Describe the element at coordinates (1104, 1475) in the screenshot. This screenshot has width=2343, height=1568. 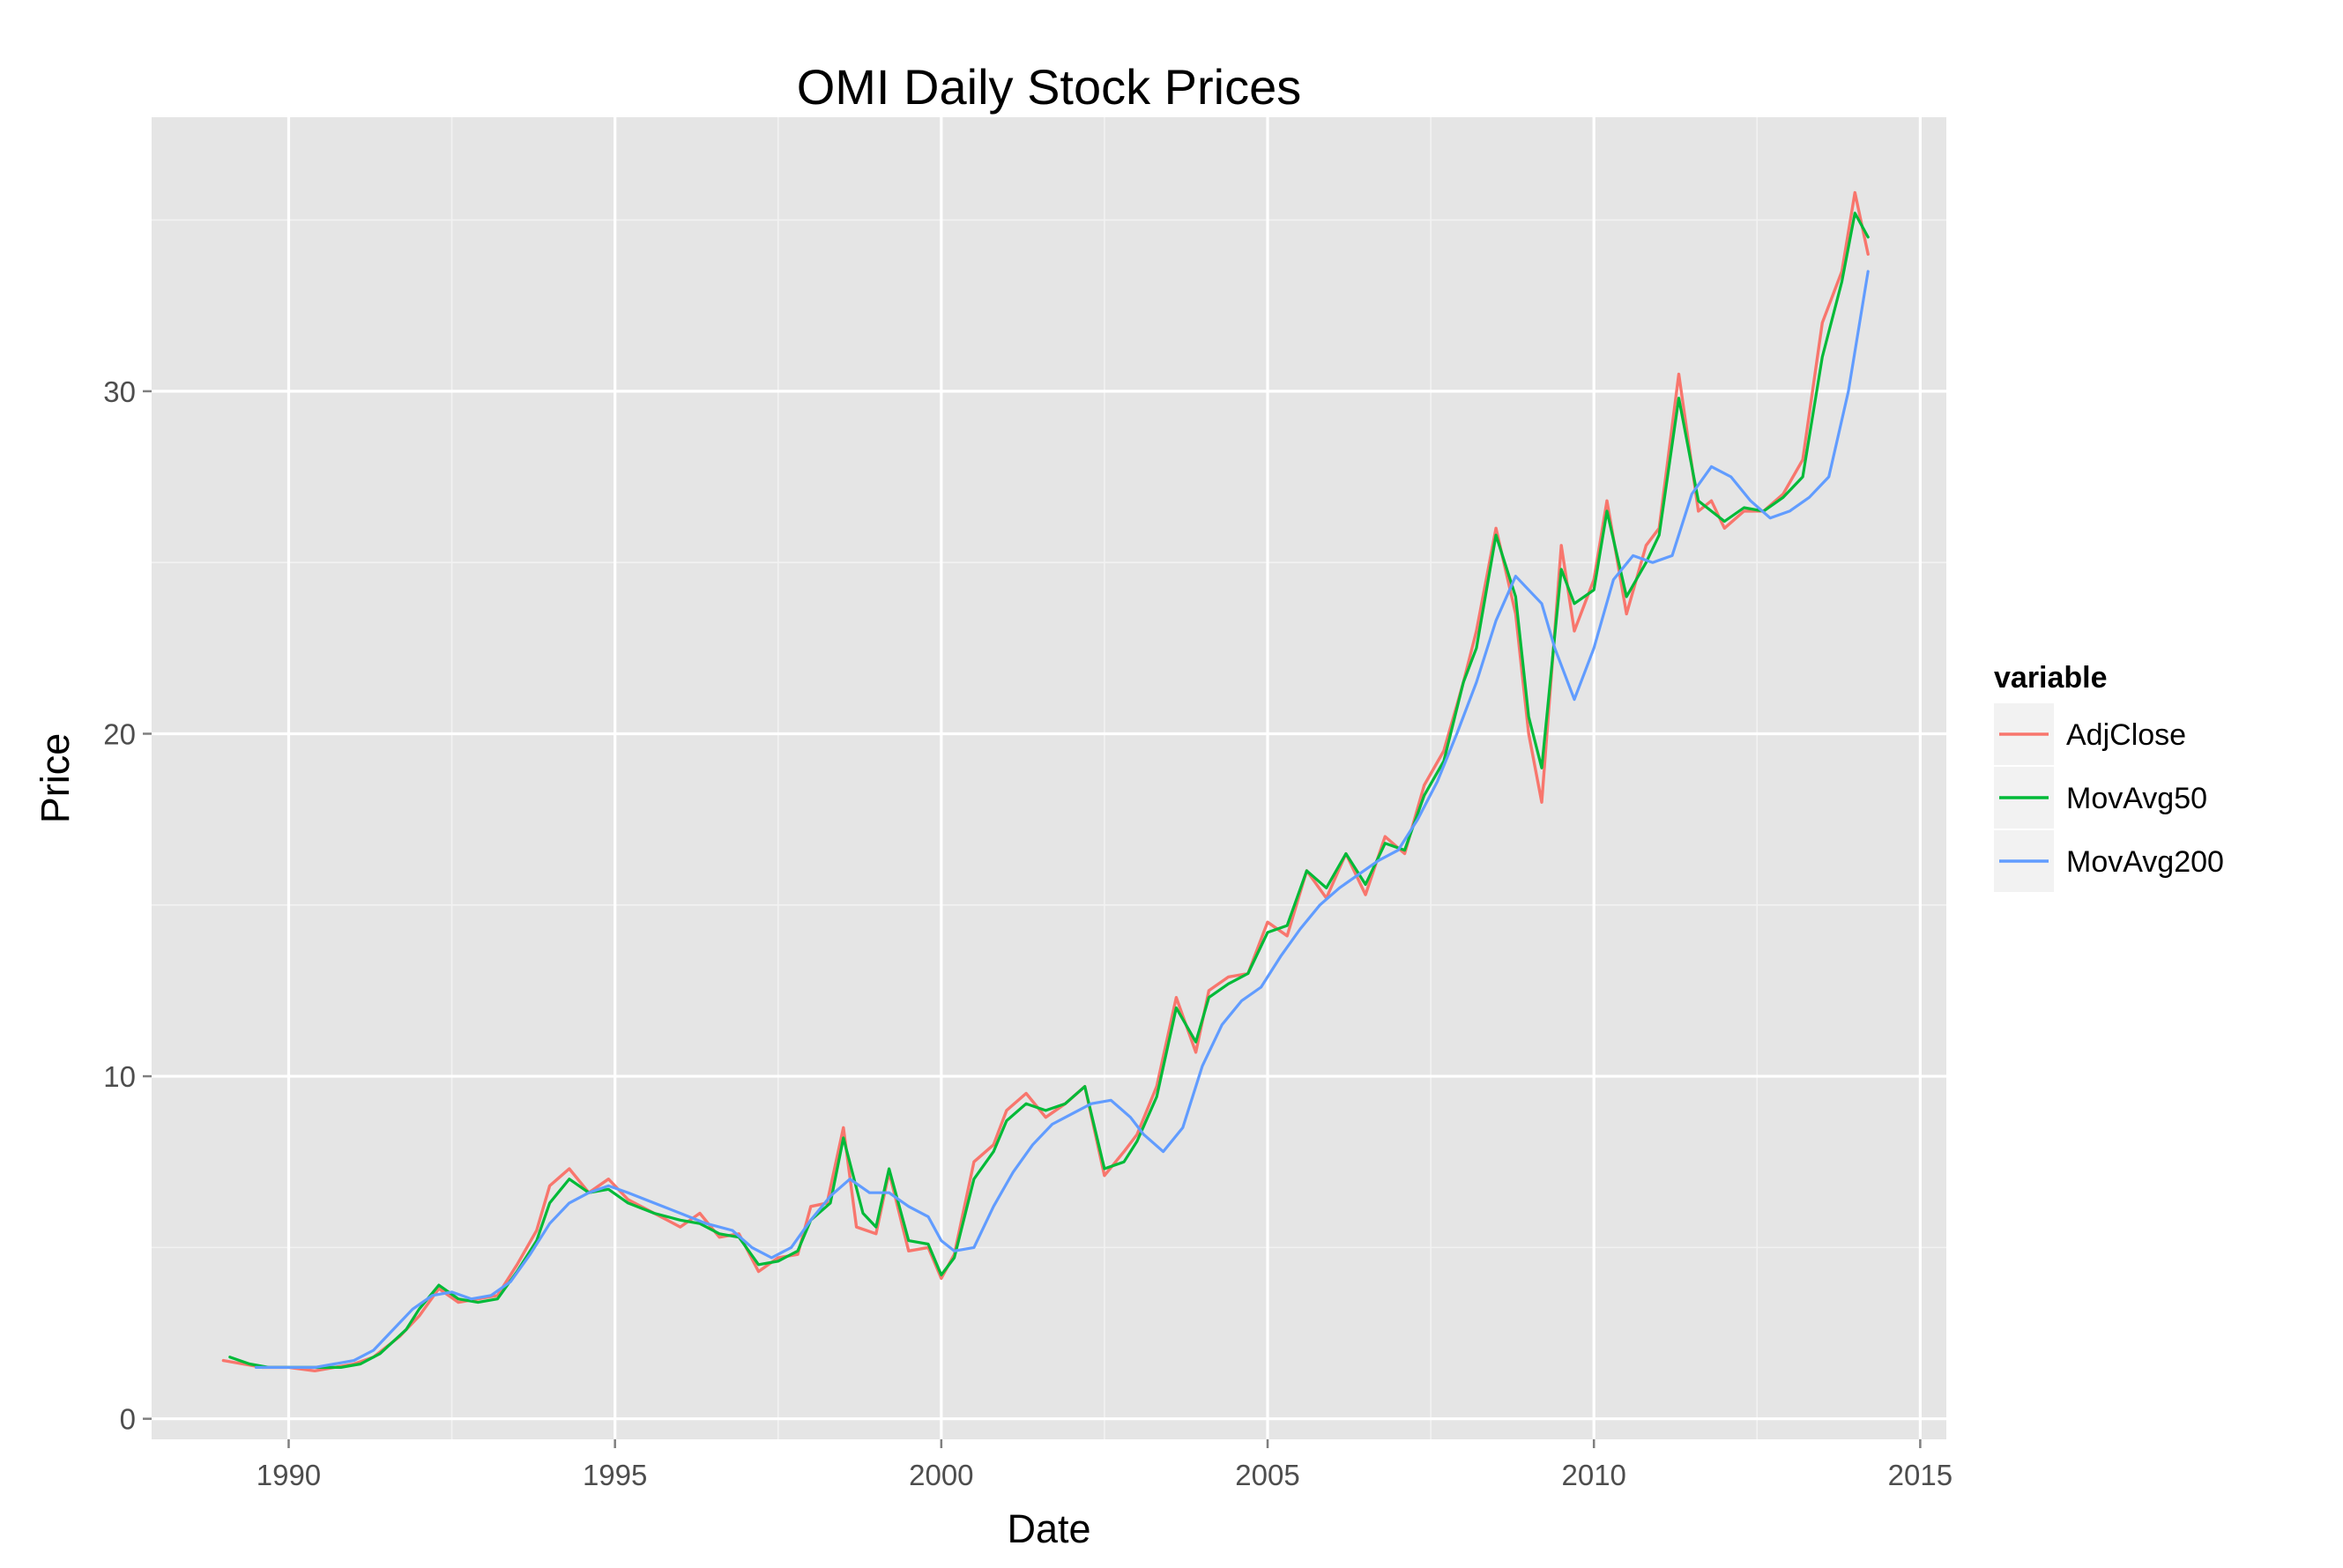
I see `x-axis-tick-labels: 1990 1995 2000 2005 2010 2015` at that location.